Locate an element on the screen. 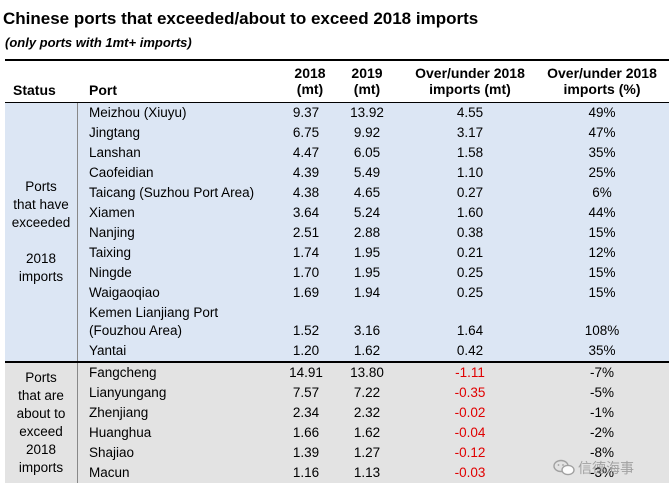  value-2018: 1.66 is located at coordinates (306, 432).